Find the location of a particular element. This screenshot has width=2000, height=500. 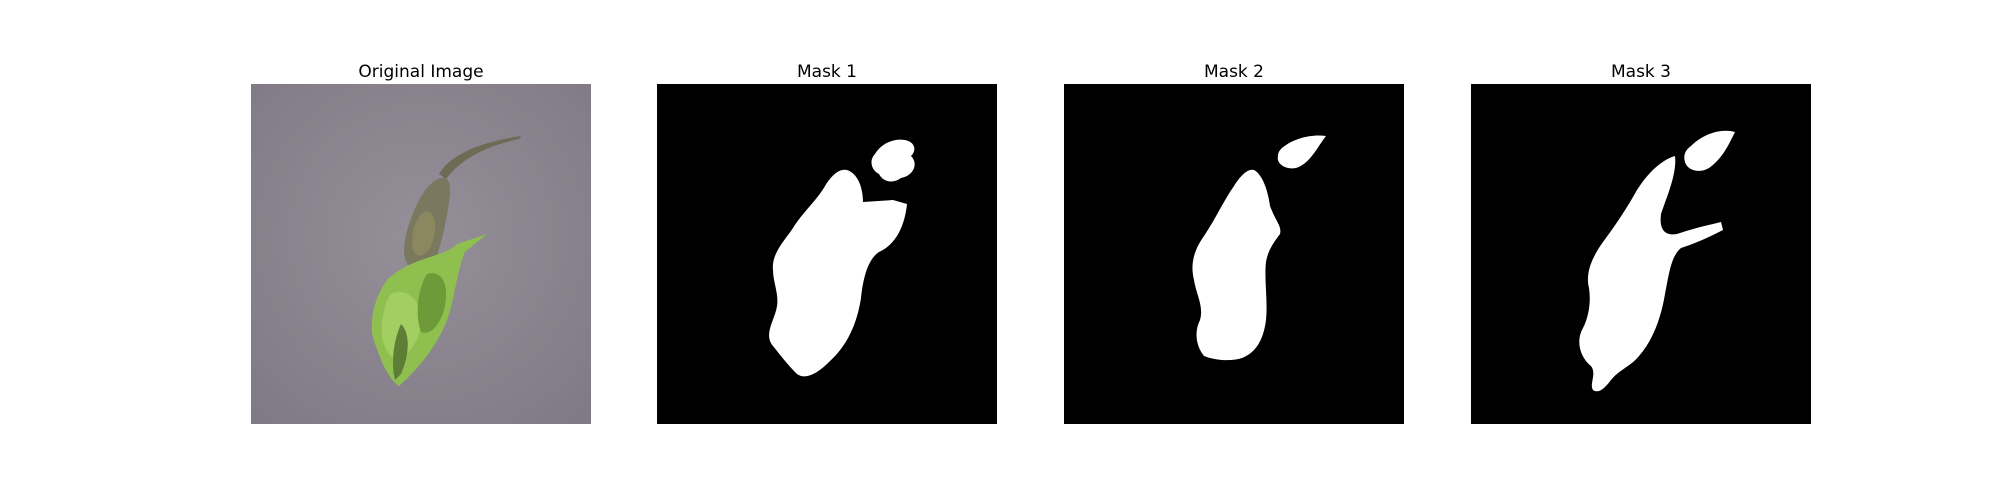

panel-title: Original Image is located at coordinates (421, 72).